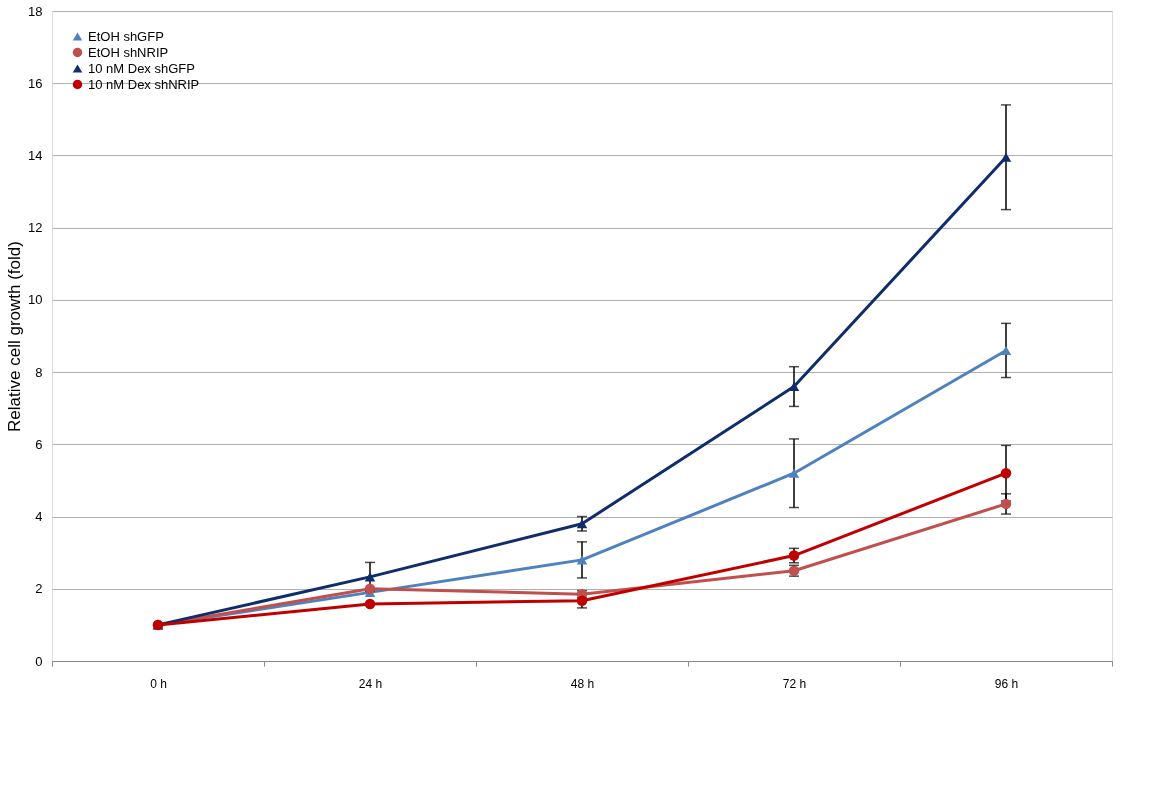 The image size is (1172, 805). What do you see at coordinates (35, 11) in the screenshot?
I see `y-tick-label: 18` at bounding box center [35, 11].